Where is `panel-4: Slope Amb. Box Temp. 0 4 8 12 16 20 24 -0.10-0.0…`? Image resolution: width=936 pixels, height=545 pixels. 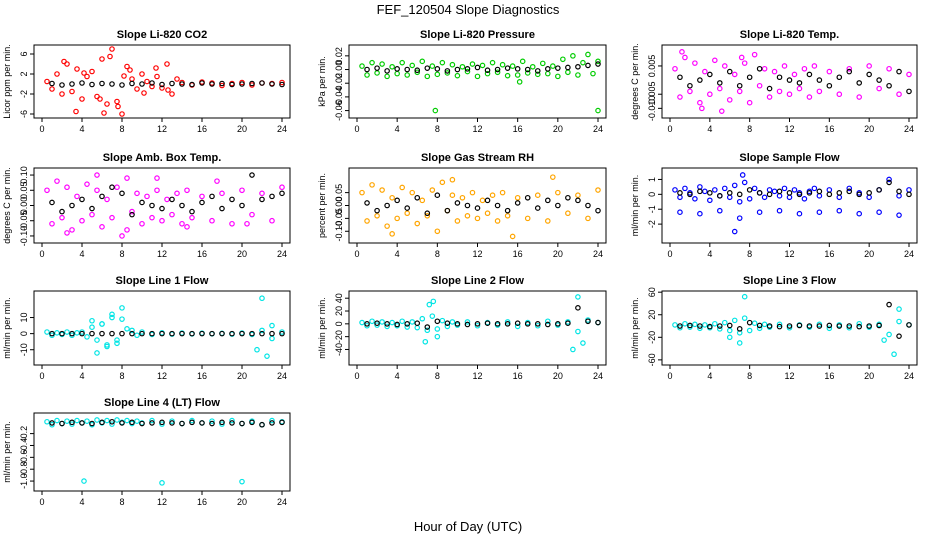
panel-4: Slope Amb. Box Temp. 0 4 8 12 16 20 24 -0.10-0.0… is located at coordinates (146, 205).